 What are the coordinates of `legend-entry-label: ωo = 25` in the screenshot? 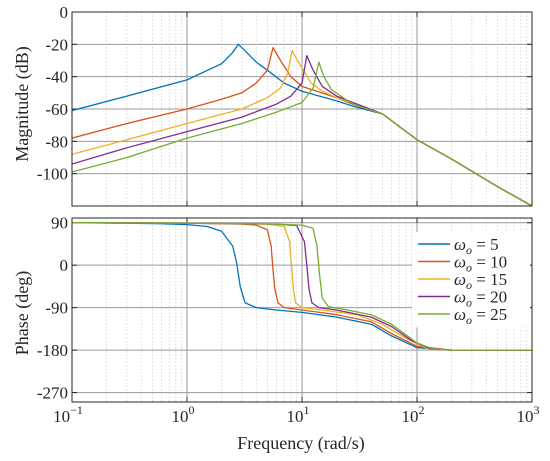 It's located at (480, 316).